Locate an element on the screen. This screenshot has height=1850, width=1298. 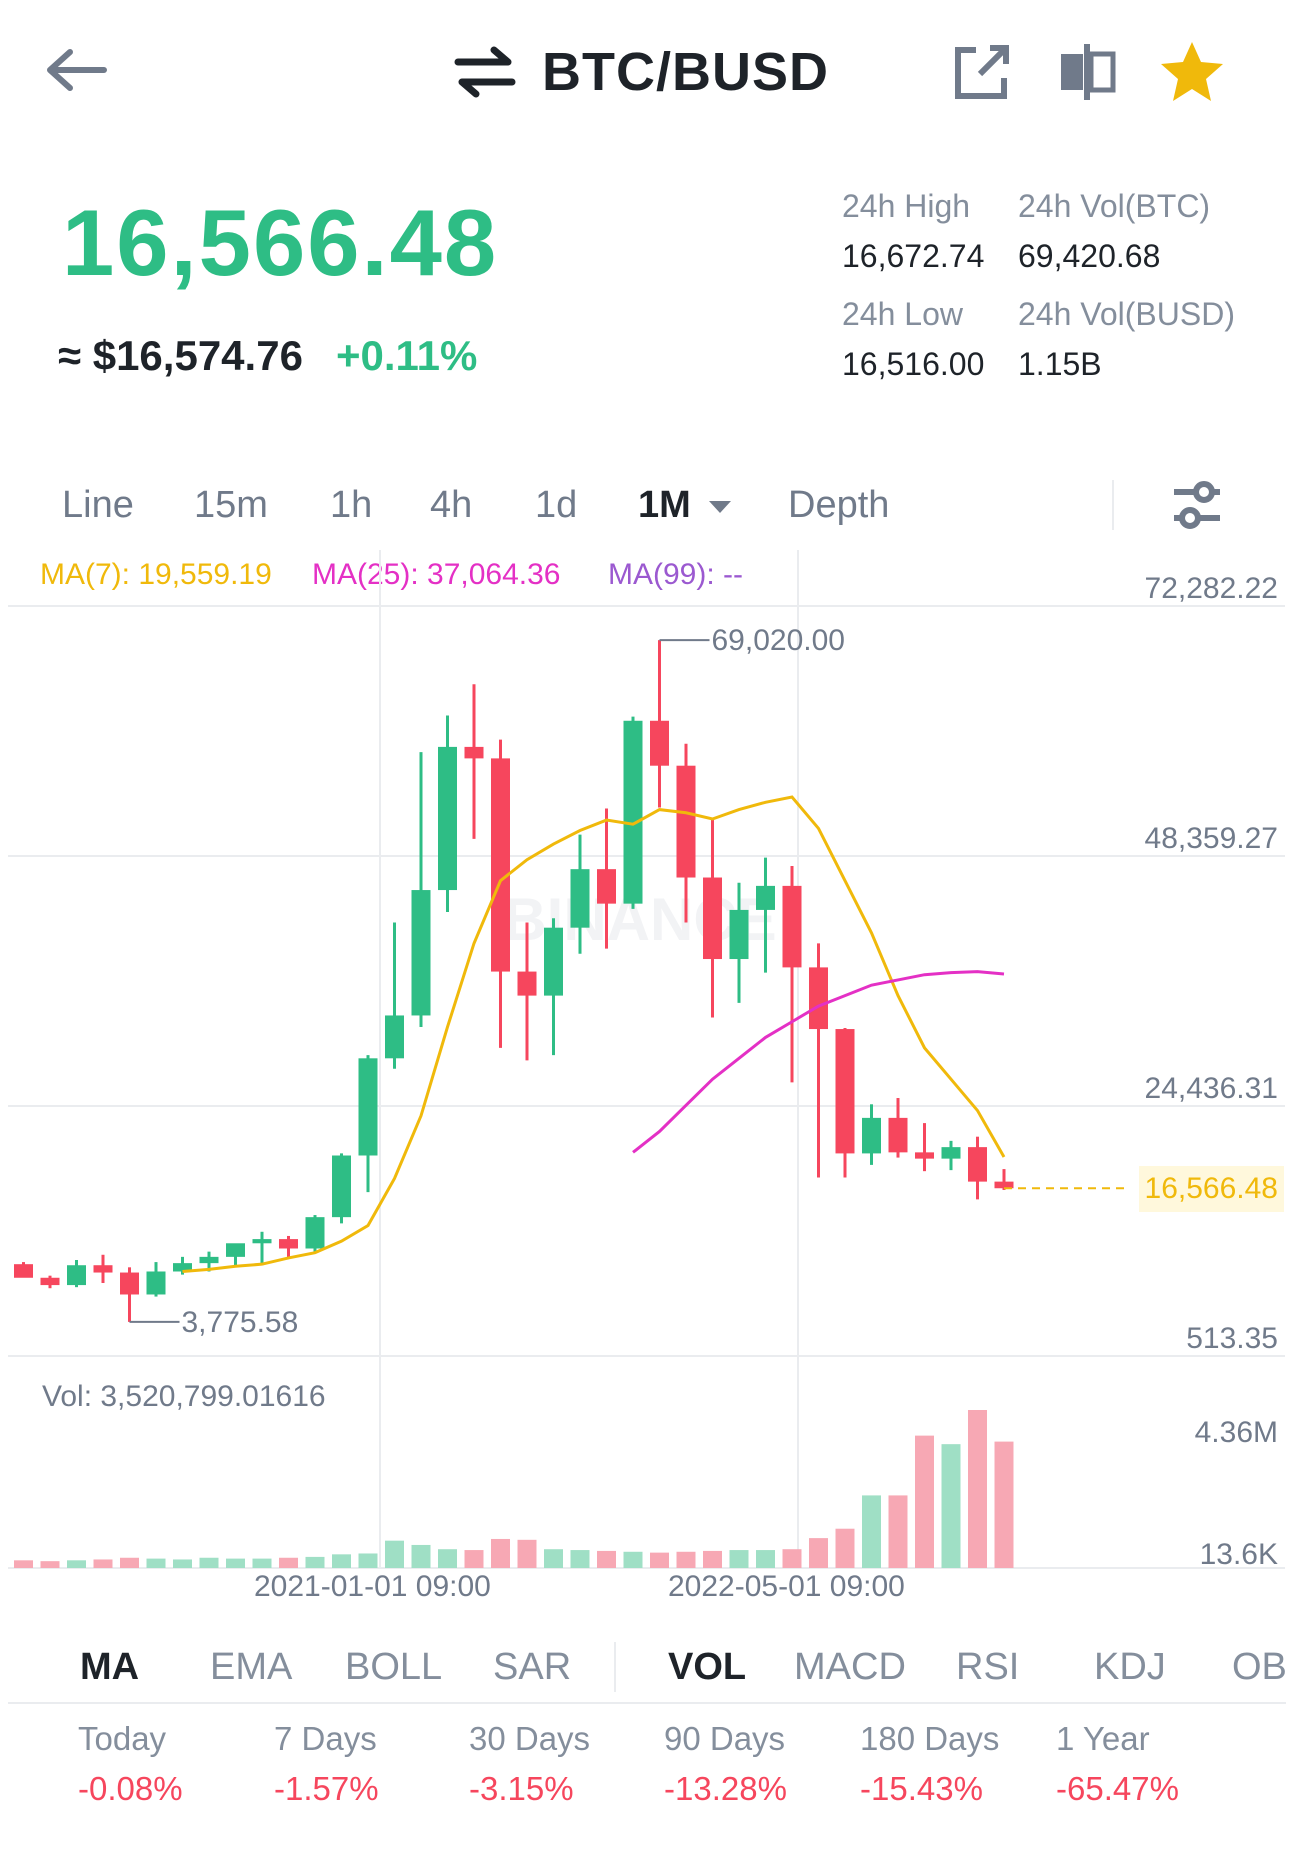
indicator-divider is located at coordinates (615, 1667).